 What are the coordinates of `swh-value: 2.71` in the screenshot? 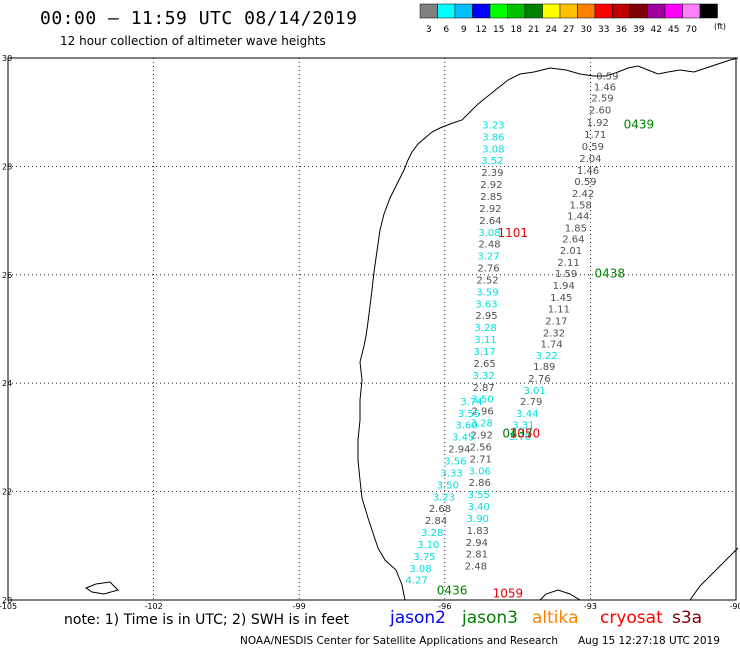 It's located at (481, 459).